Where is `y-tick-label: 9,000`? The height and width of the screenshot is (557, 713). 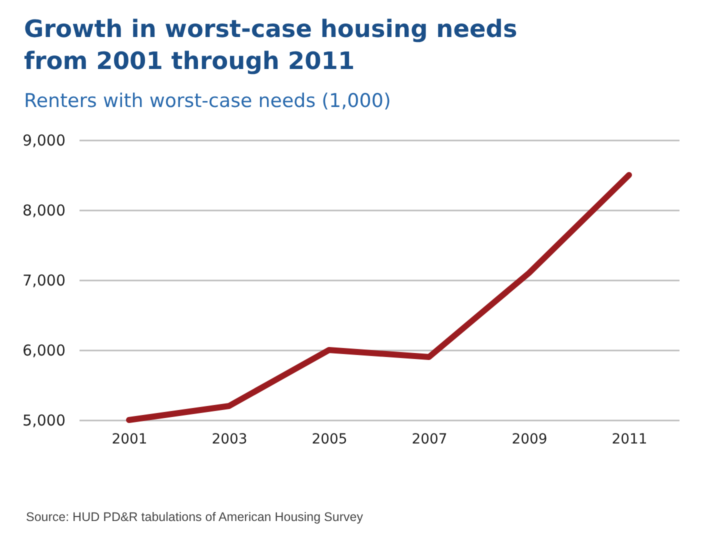 y-tick-label: 9,000 is located at coordinates (44, 141).